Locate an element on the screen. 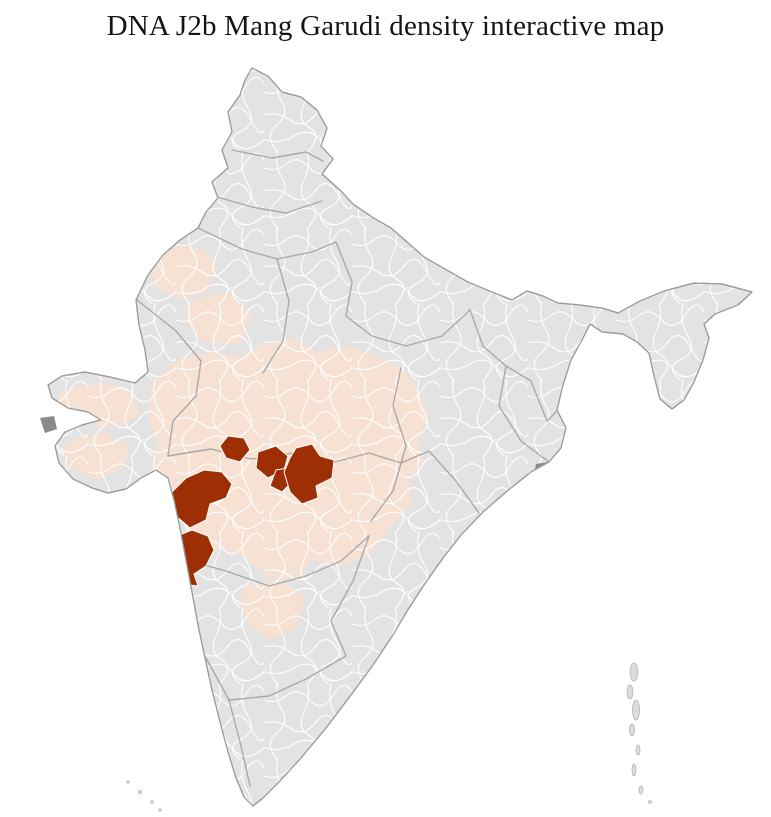 This screenshot has width=771, height=817. west-coast-dark-patch is located at coordinates (48, 424).